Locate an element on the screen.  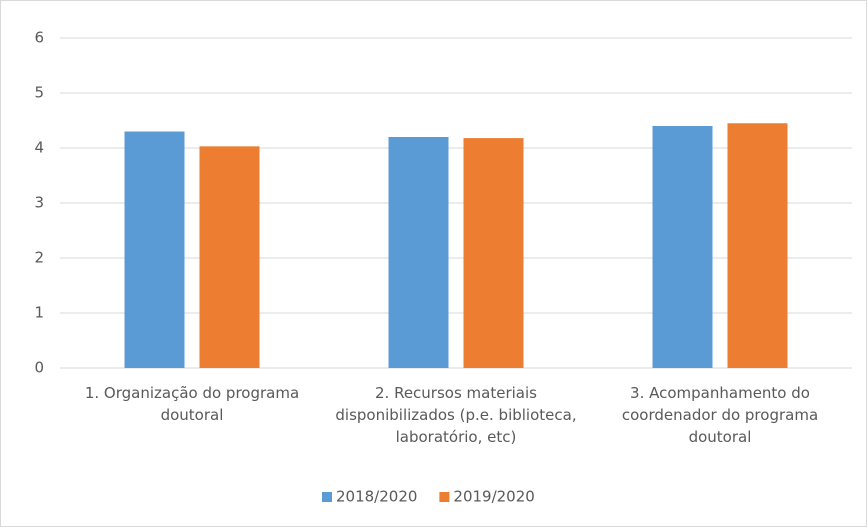
legend-label: 2018/2020 is located at coordinates (376, 497).